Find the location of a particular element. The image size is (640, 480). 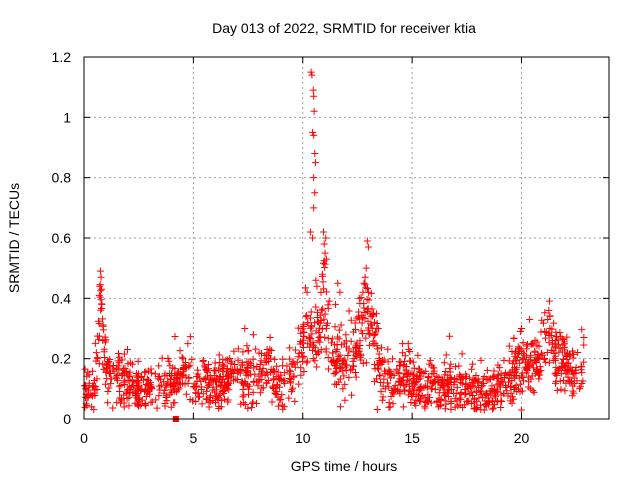

y-tick-label: 0.6 is located at coordinates (62, 238).